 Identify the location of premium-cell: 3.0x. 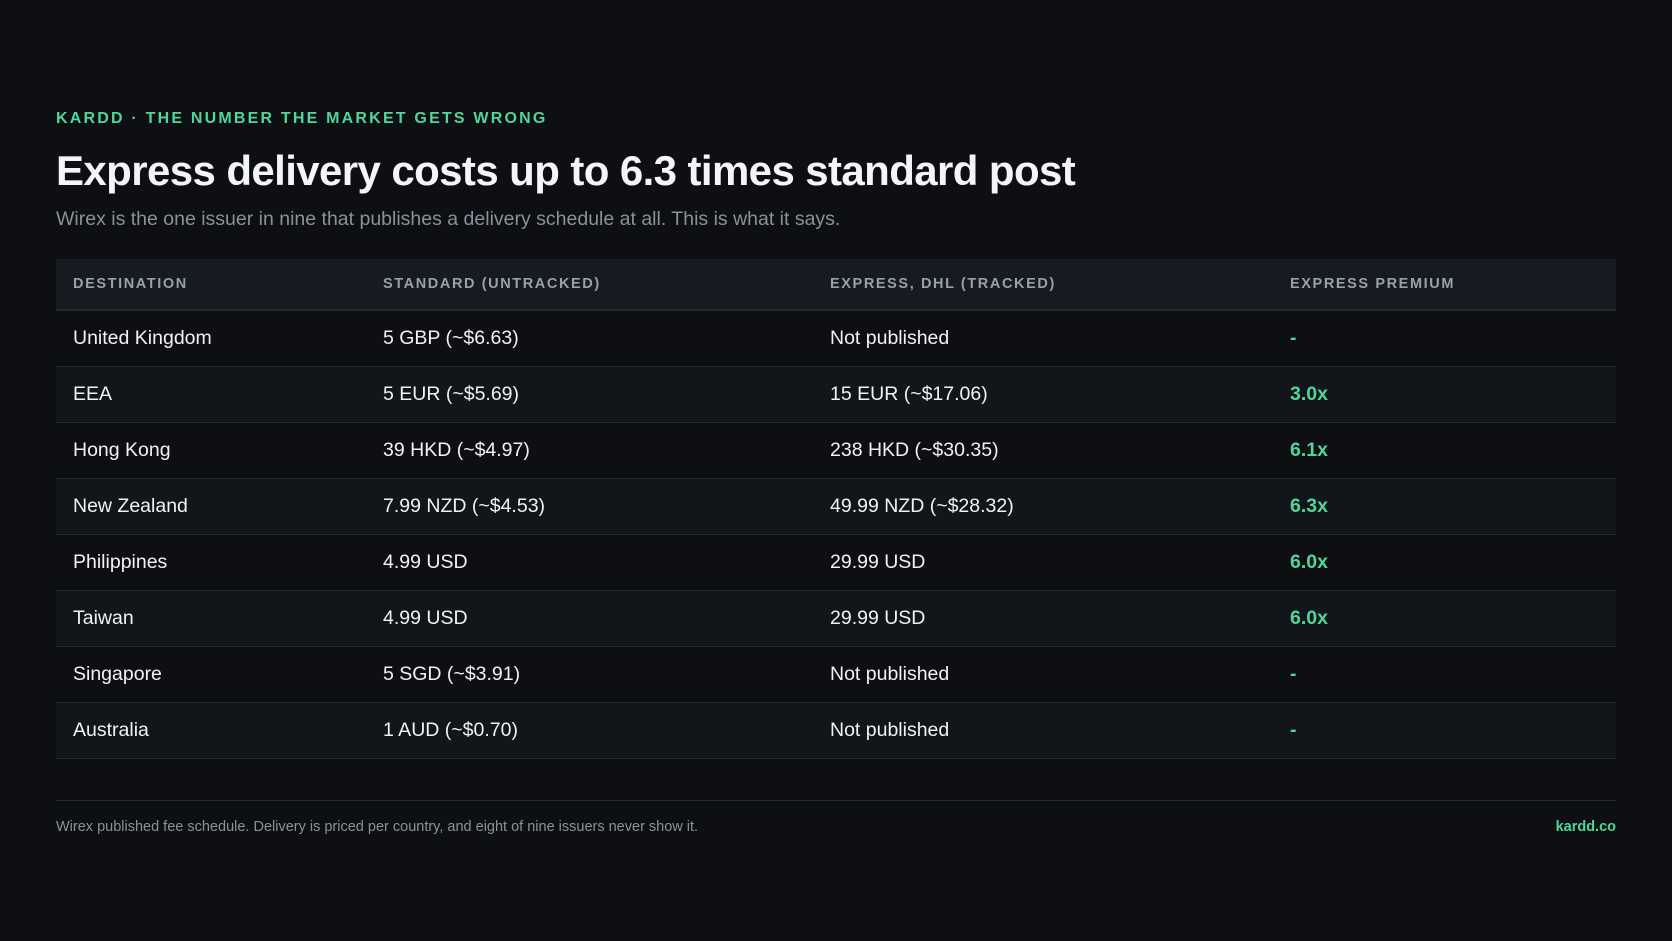
(1444, 394).